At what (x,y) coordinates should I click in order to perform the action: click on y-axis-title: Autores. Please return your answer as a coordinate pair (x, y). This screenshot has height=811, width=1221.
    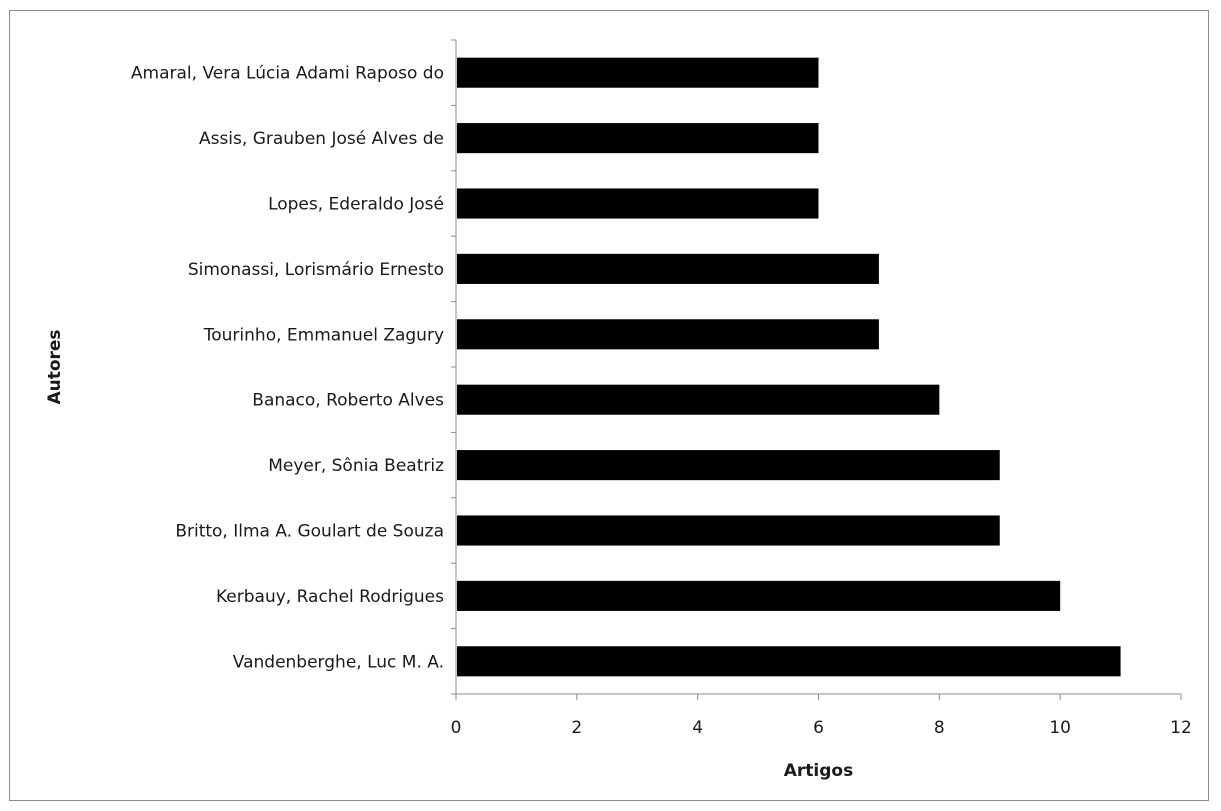
    Looking at the image, I should click on (55, 366).